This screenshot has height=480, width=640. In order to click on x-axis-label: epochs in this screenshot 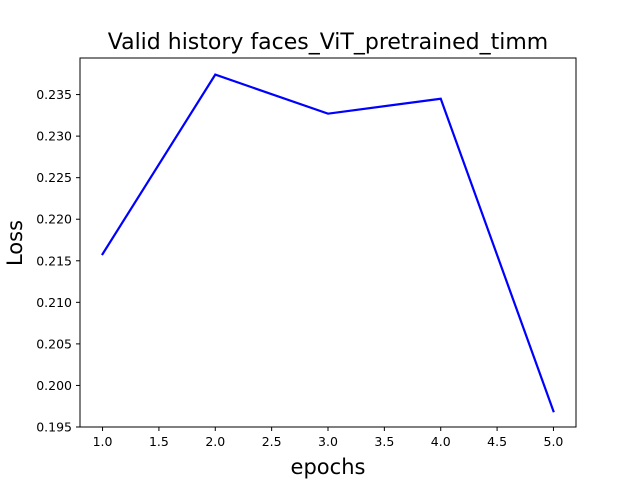, I will do `click(328, 467)`.